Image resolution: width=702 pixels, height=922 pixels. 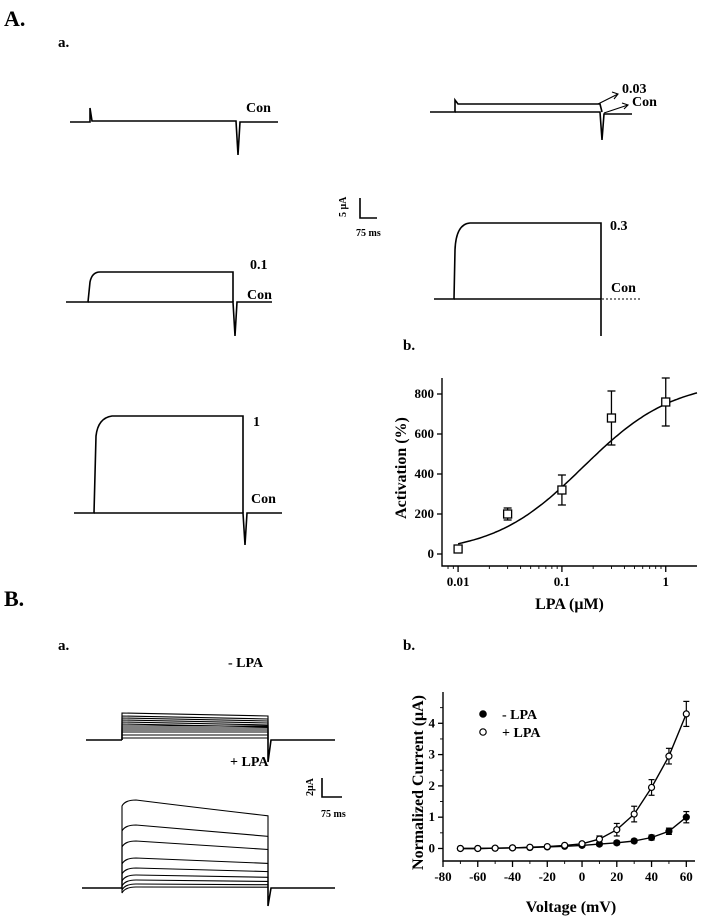 I want to click on y-tick-label: 200, so click(x=425, y=513).